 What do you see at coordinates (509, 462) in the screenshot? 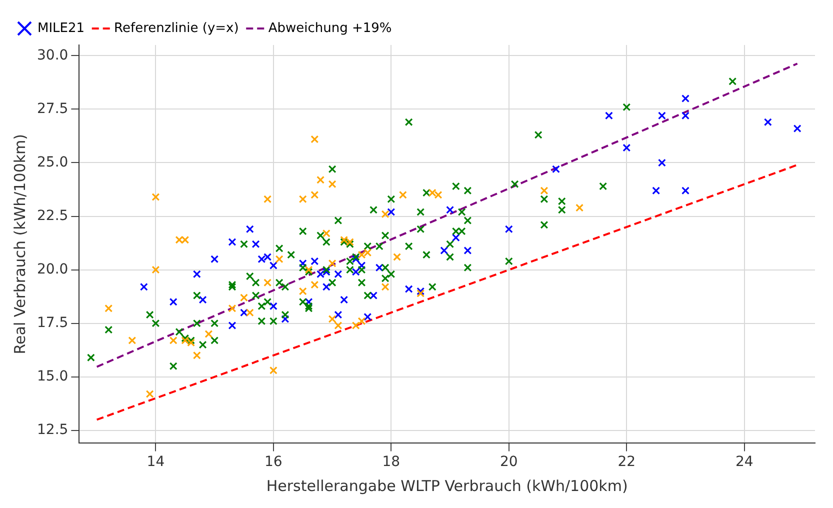
I see `x-tick-label: 20` at bounding box center [509, 462].